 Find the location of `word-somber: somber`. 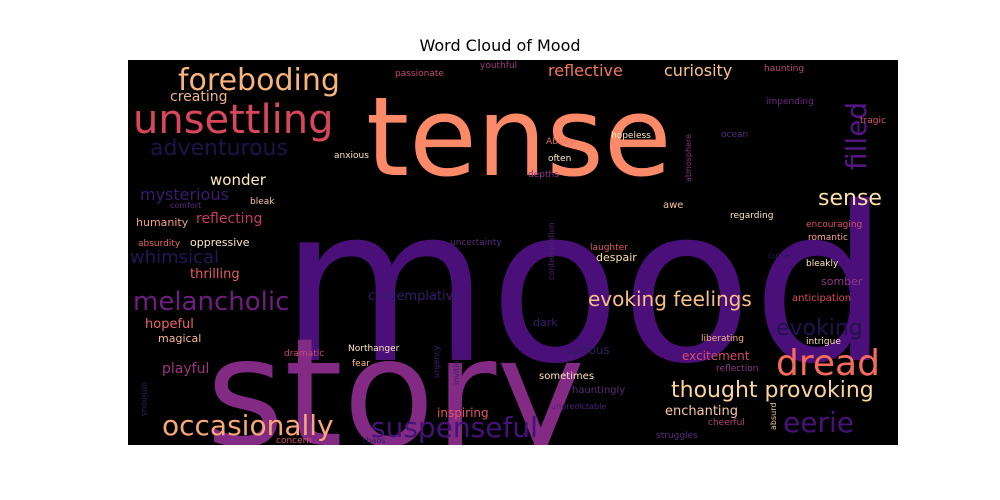

word-somber: somber is located at coordinates (842, 281).